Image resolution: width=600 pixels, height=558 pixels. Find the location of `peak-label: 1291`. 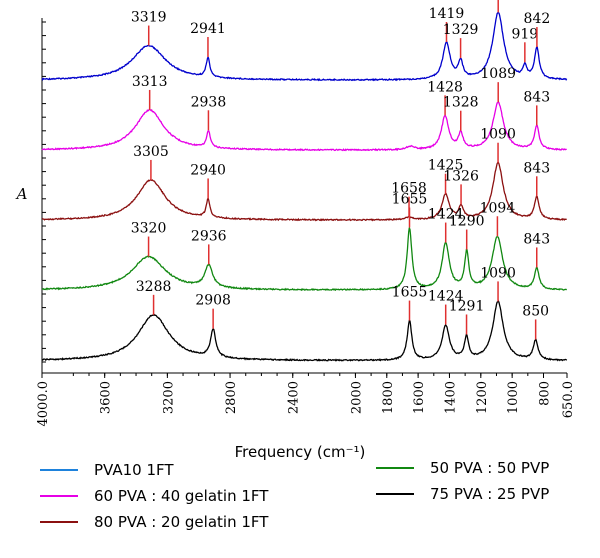

peak-label: 1291 is located at coordinates (467, 306).